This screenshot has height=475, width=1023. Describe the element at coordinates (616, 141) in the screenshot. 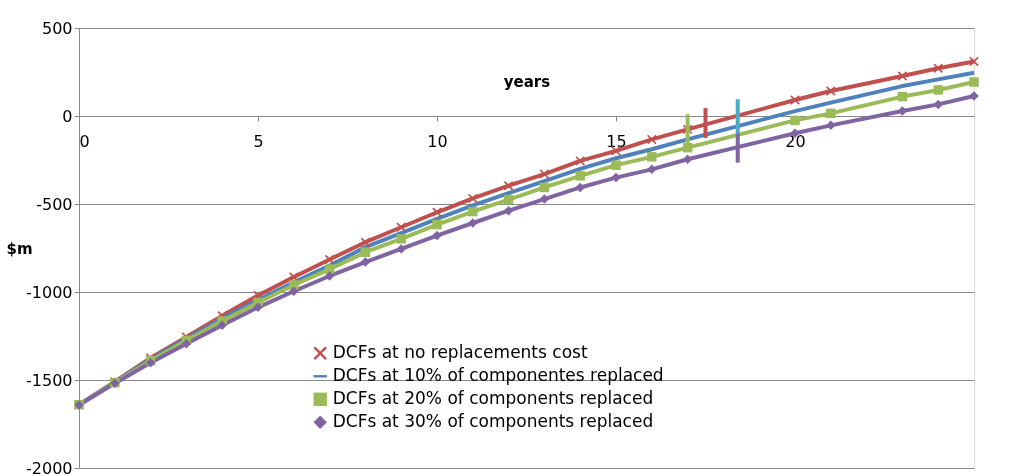

I see `x-tick-label: 15` at that location.